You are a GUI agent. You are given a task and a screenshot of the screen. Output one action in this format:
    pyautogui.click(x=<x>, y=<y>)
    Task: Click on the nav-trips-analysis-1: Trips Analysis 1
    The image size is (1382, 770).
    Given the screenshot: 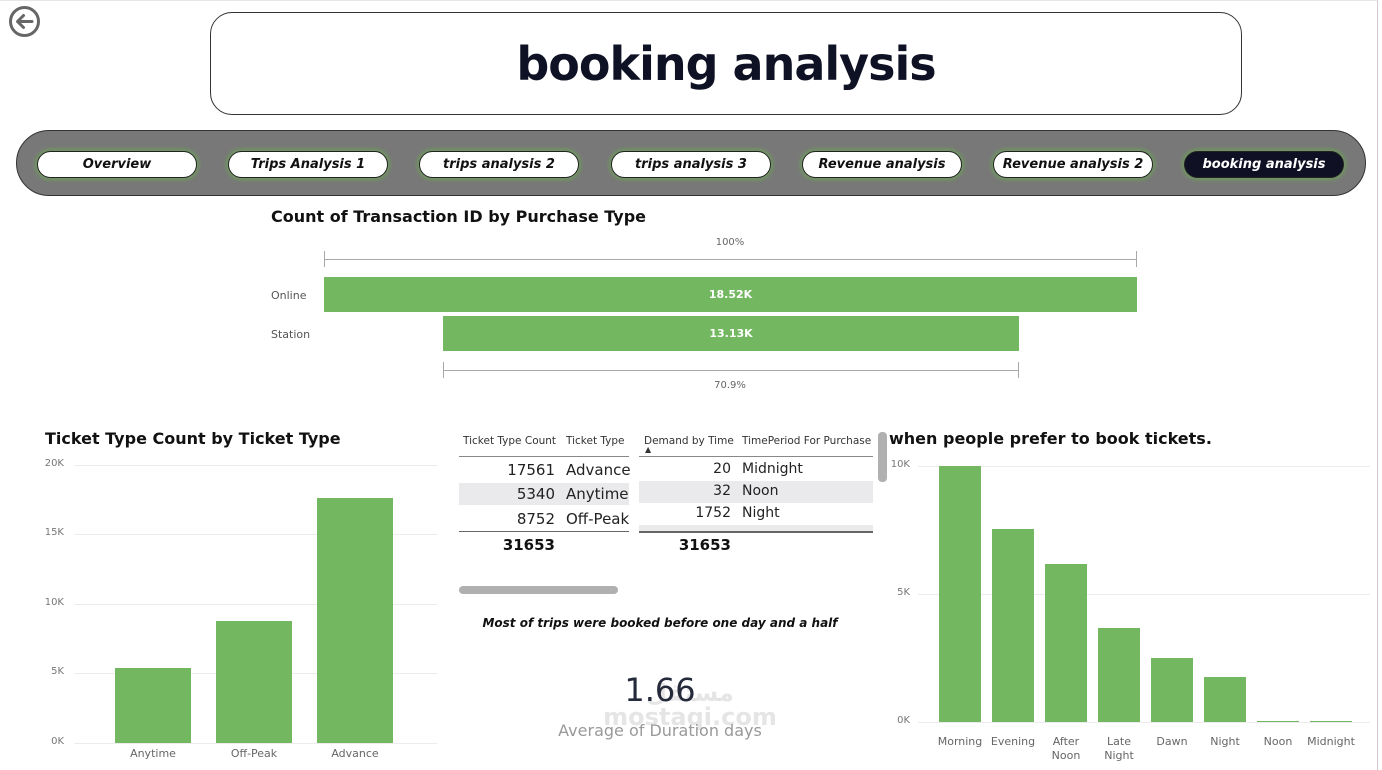 What is the action you would take?
    pyautogui.click(x=308, y=164)
    